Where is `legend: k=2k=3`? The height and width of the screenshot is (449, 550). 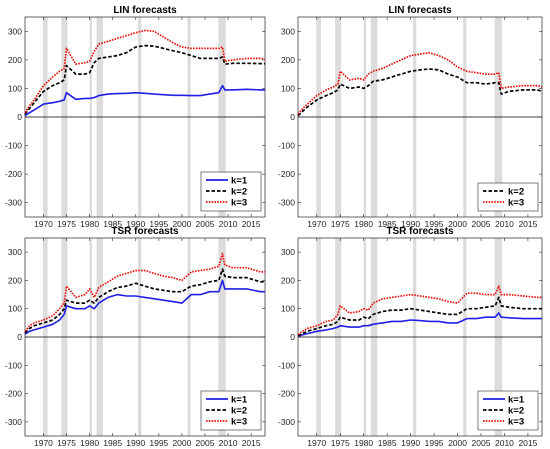 legend: k=2k=3 is located at coordinates (508, 197).